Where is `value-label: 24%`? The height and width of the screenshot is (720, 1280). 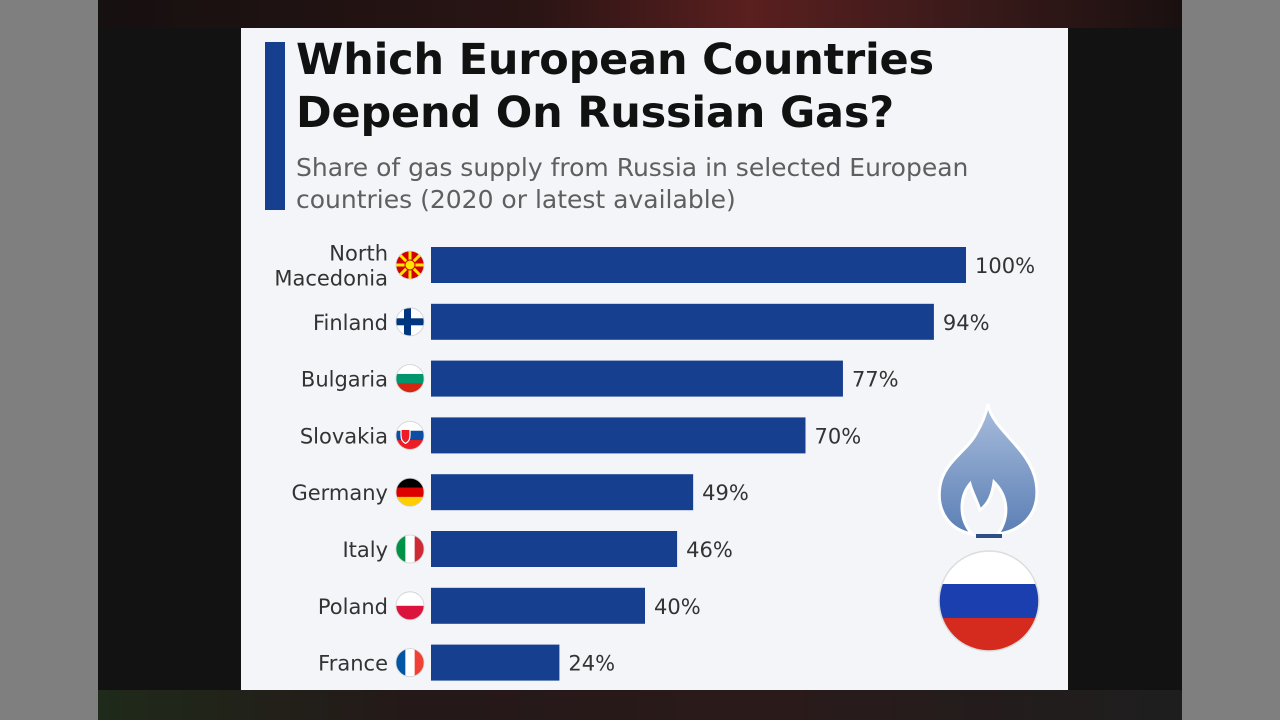
value-label: 24% is located at coordinates (591, 664).